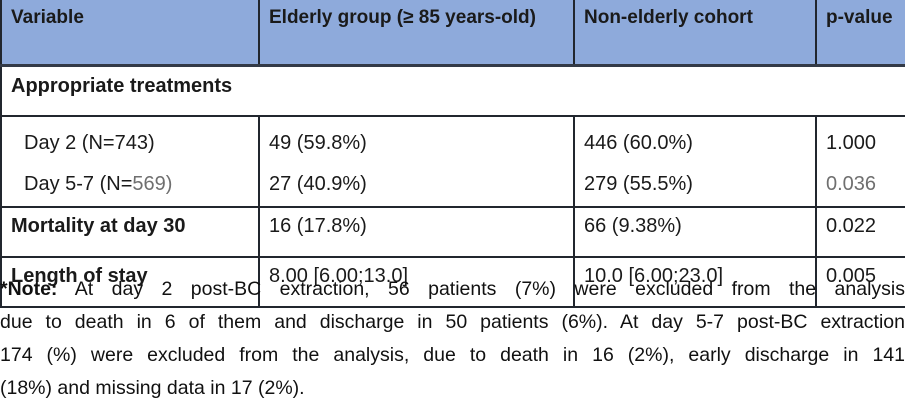 This screenshot has height=404, width=905. I want to click on section-title: Appropriate treatments, so click(453, 91).